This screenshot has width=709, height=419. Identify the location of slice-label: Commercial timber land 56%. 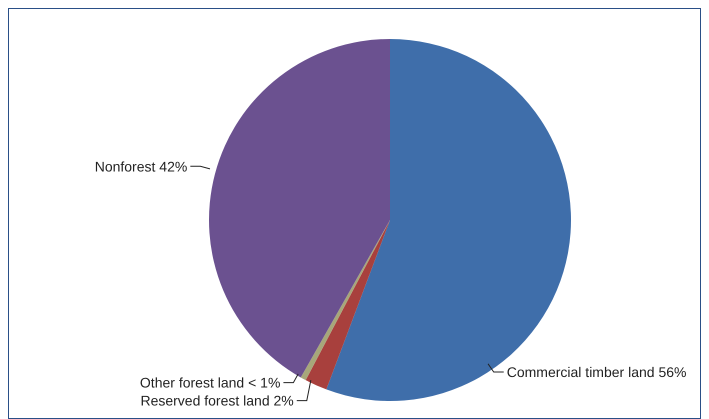
(596, 372).